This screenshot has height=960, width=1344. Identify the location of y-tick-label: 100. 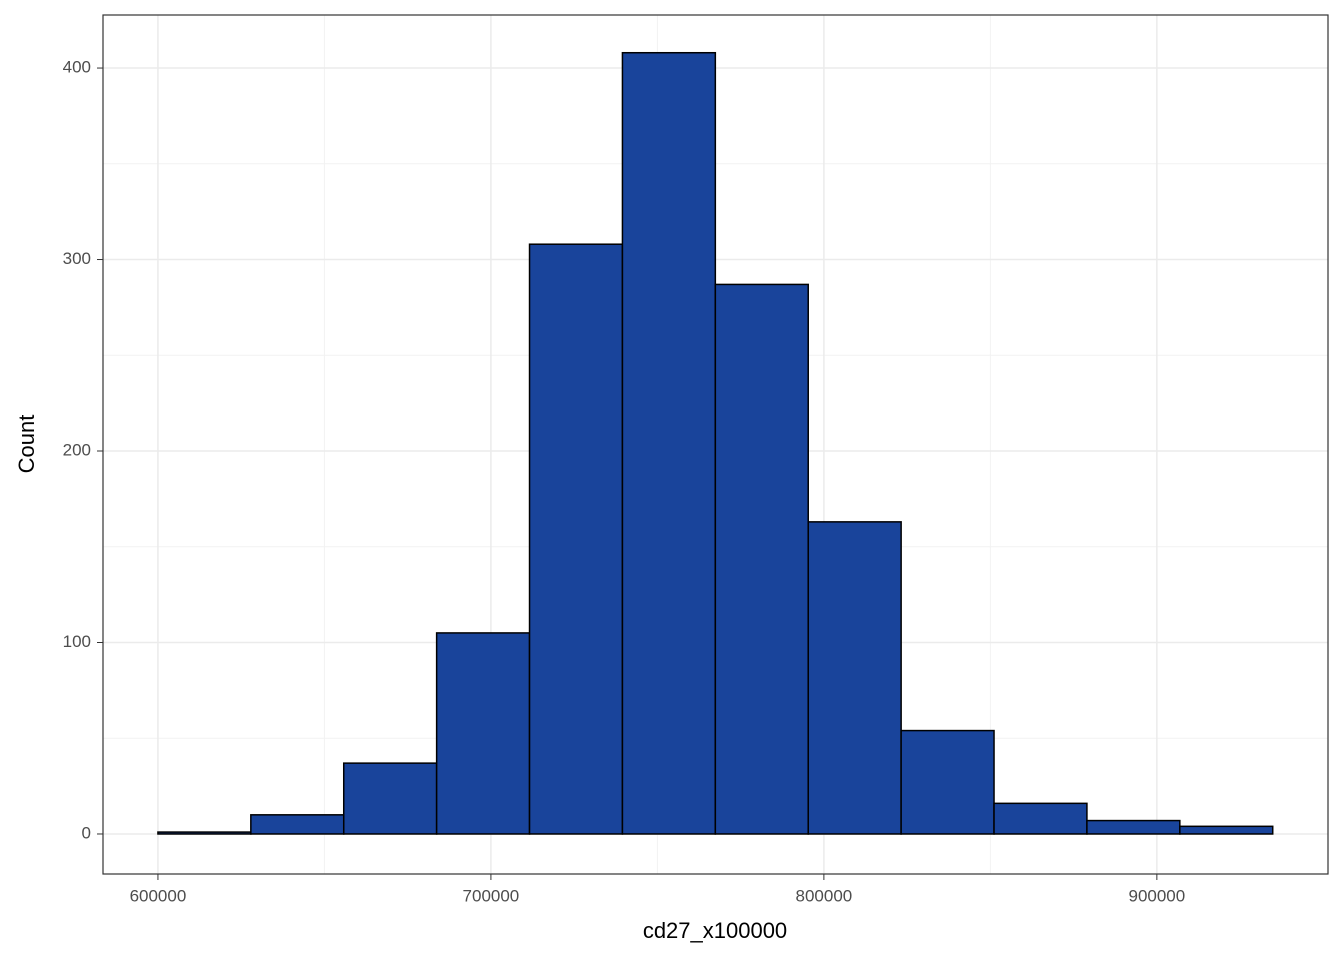
(77, 641).